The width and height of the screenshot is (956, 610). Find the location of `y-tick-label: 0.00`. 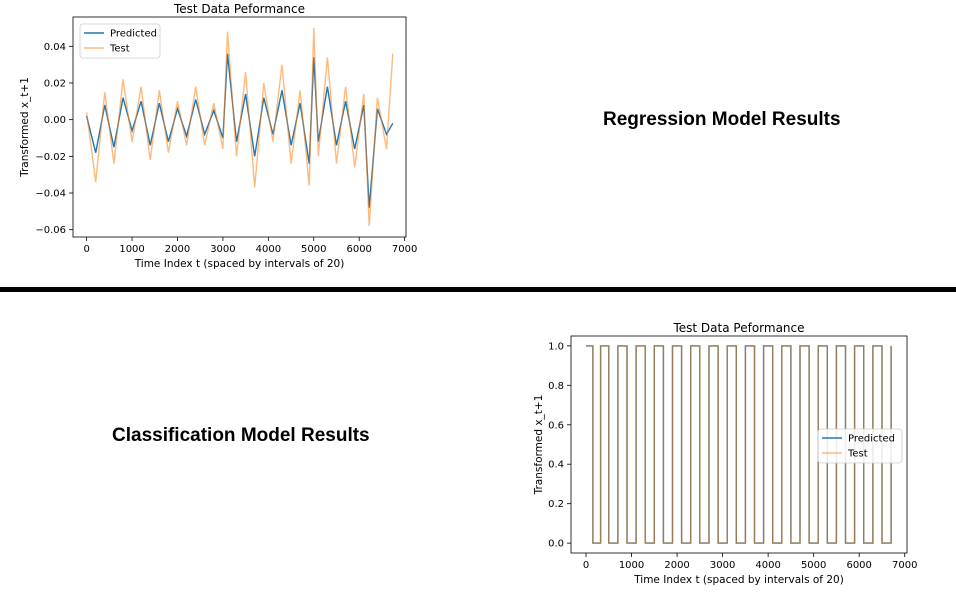

y-tick-label: 0.00 is located at coordinates (55, 120).